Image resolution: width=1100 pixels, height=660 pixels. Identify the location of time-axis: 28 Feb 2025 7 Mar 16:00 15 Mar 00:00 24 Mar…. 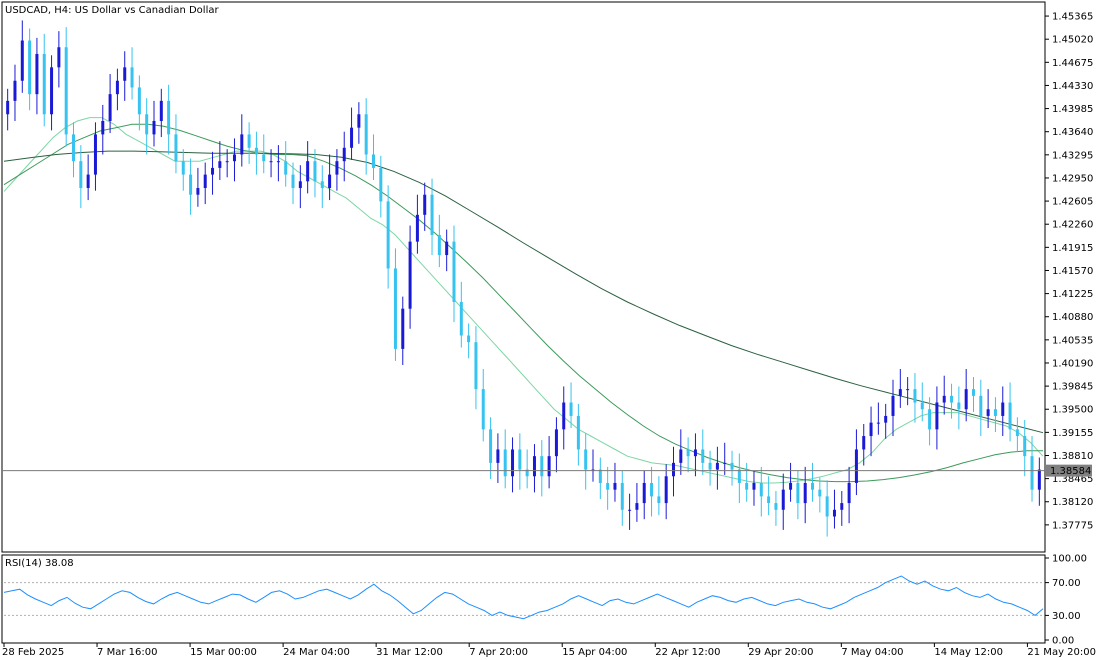
(549, 650).